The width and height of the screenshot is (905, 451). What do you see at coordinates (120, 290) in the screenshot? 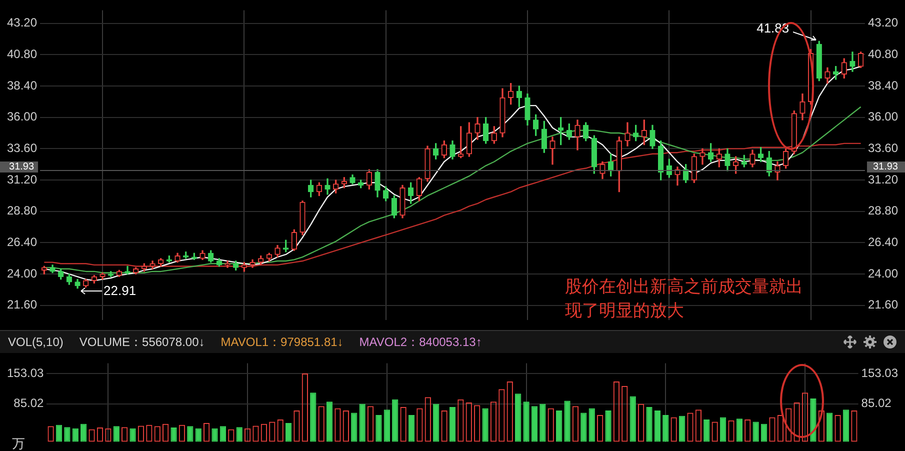
I see `annotation: 22.91` at bounding box center [120, 290].